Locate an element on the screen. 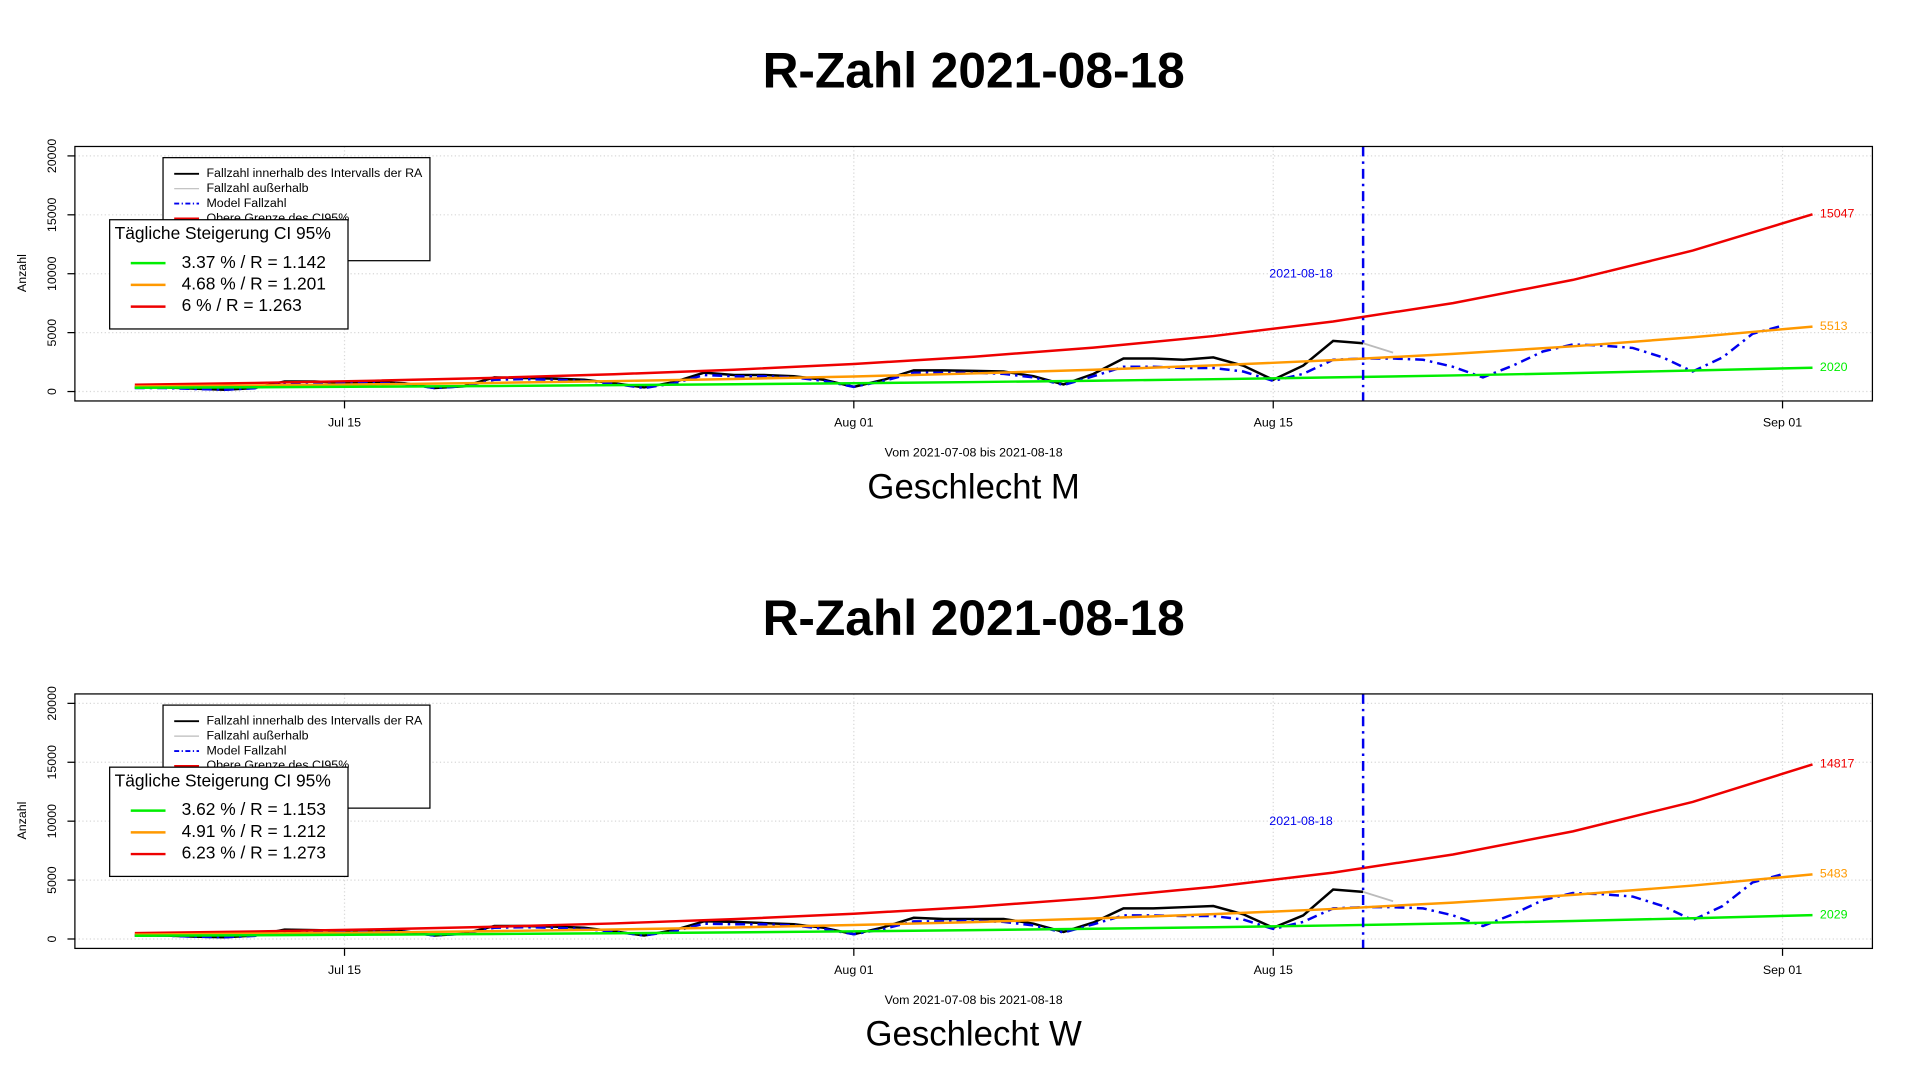 The width and height of the screenshot is (1920, 1080). end-value-label: 2020 is located at coordinates (1834, 367).